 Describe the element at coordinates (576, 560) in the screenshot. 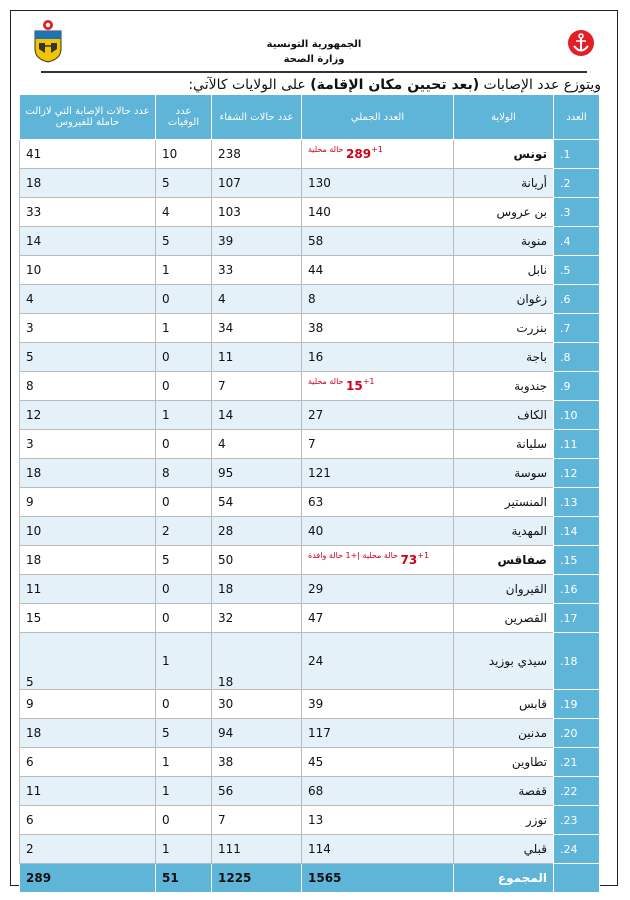

I see `row-index: 15.` at that location.